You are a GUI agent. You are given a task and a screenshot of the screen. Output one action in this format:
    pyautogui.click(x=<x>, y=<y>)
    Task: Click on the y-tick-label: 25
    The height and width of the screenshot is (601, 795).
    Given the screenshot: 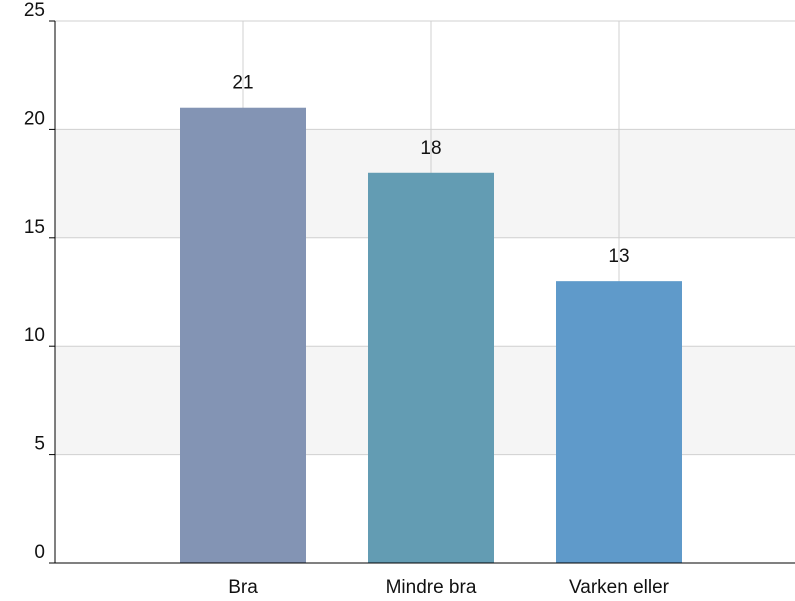 What is the action you would take?
    pyautogui.click(x=34, y=10)
    